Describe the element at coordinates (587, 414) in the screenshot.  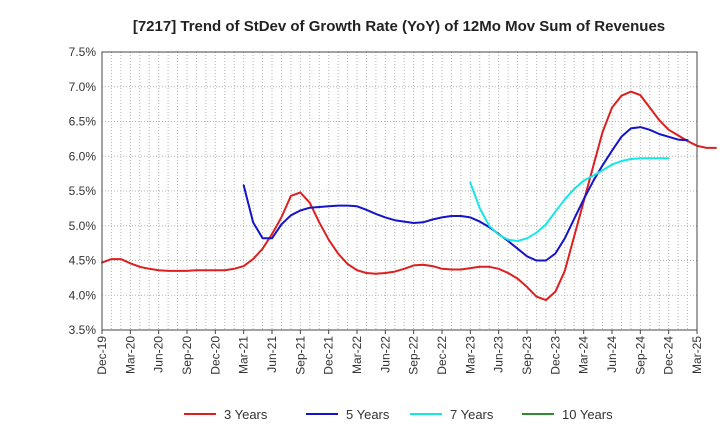
I see `legend-label-10-years: 10 Years` at that location.